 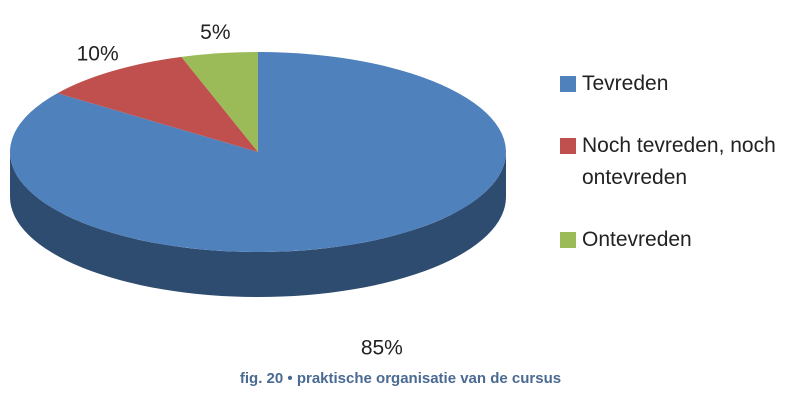 What do you see at coordinates (680, 84) in the screenshot?
I see `legend-item: Tevreden` at bounding box center [680, 84].